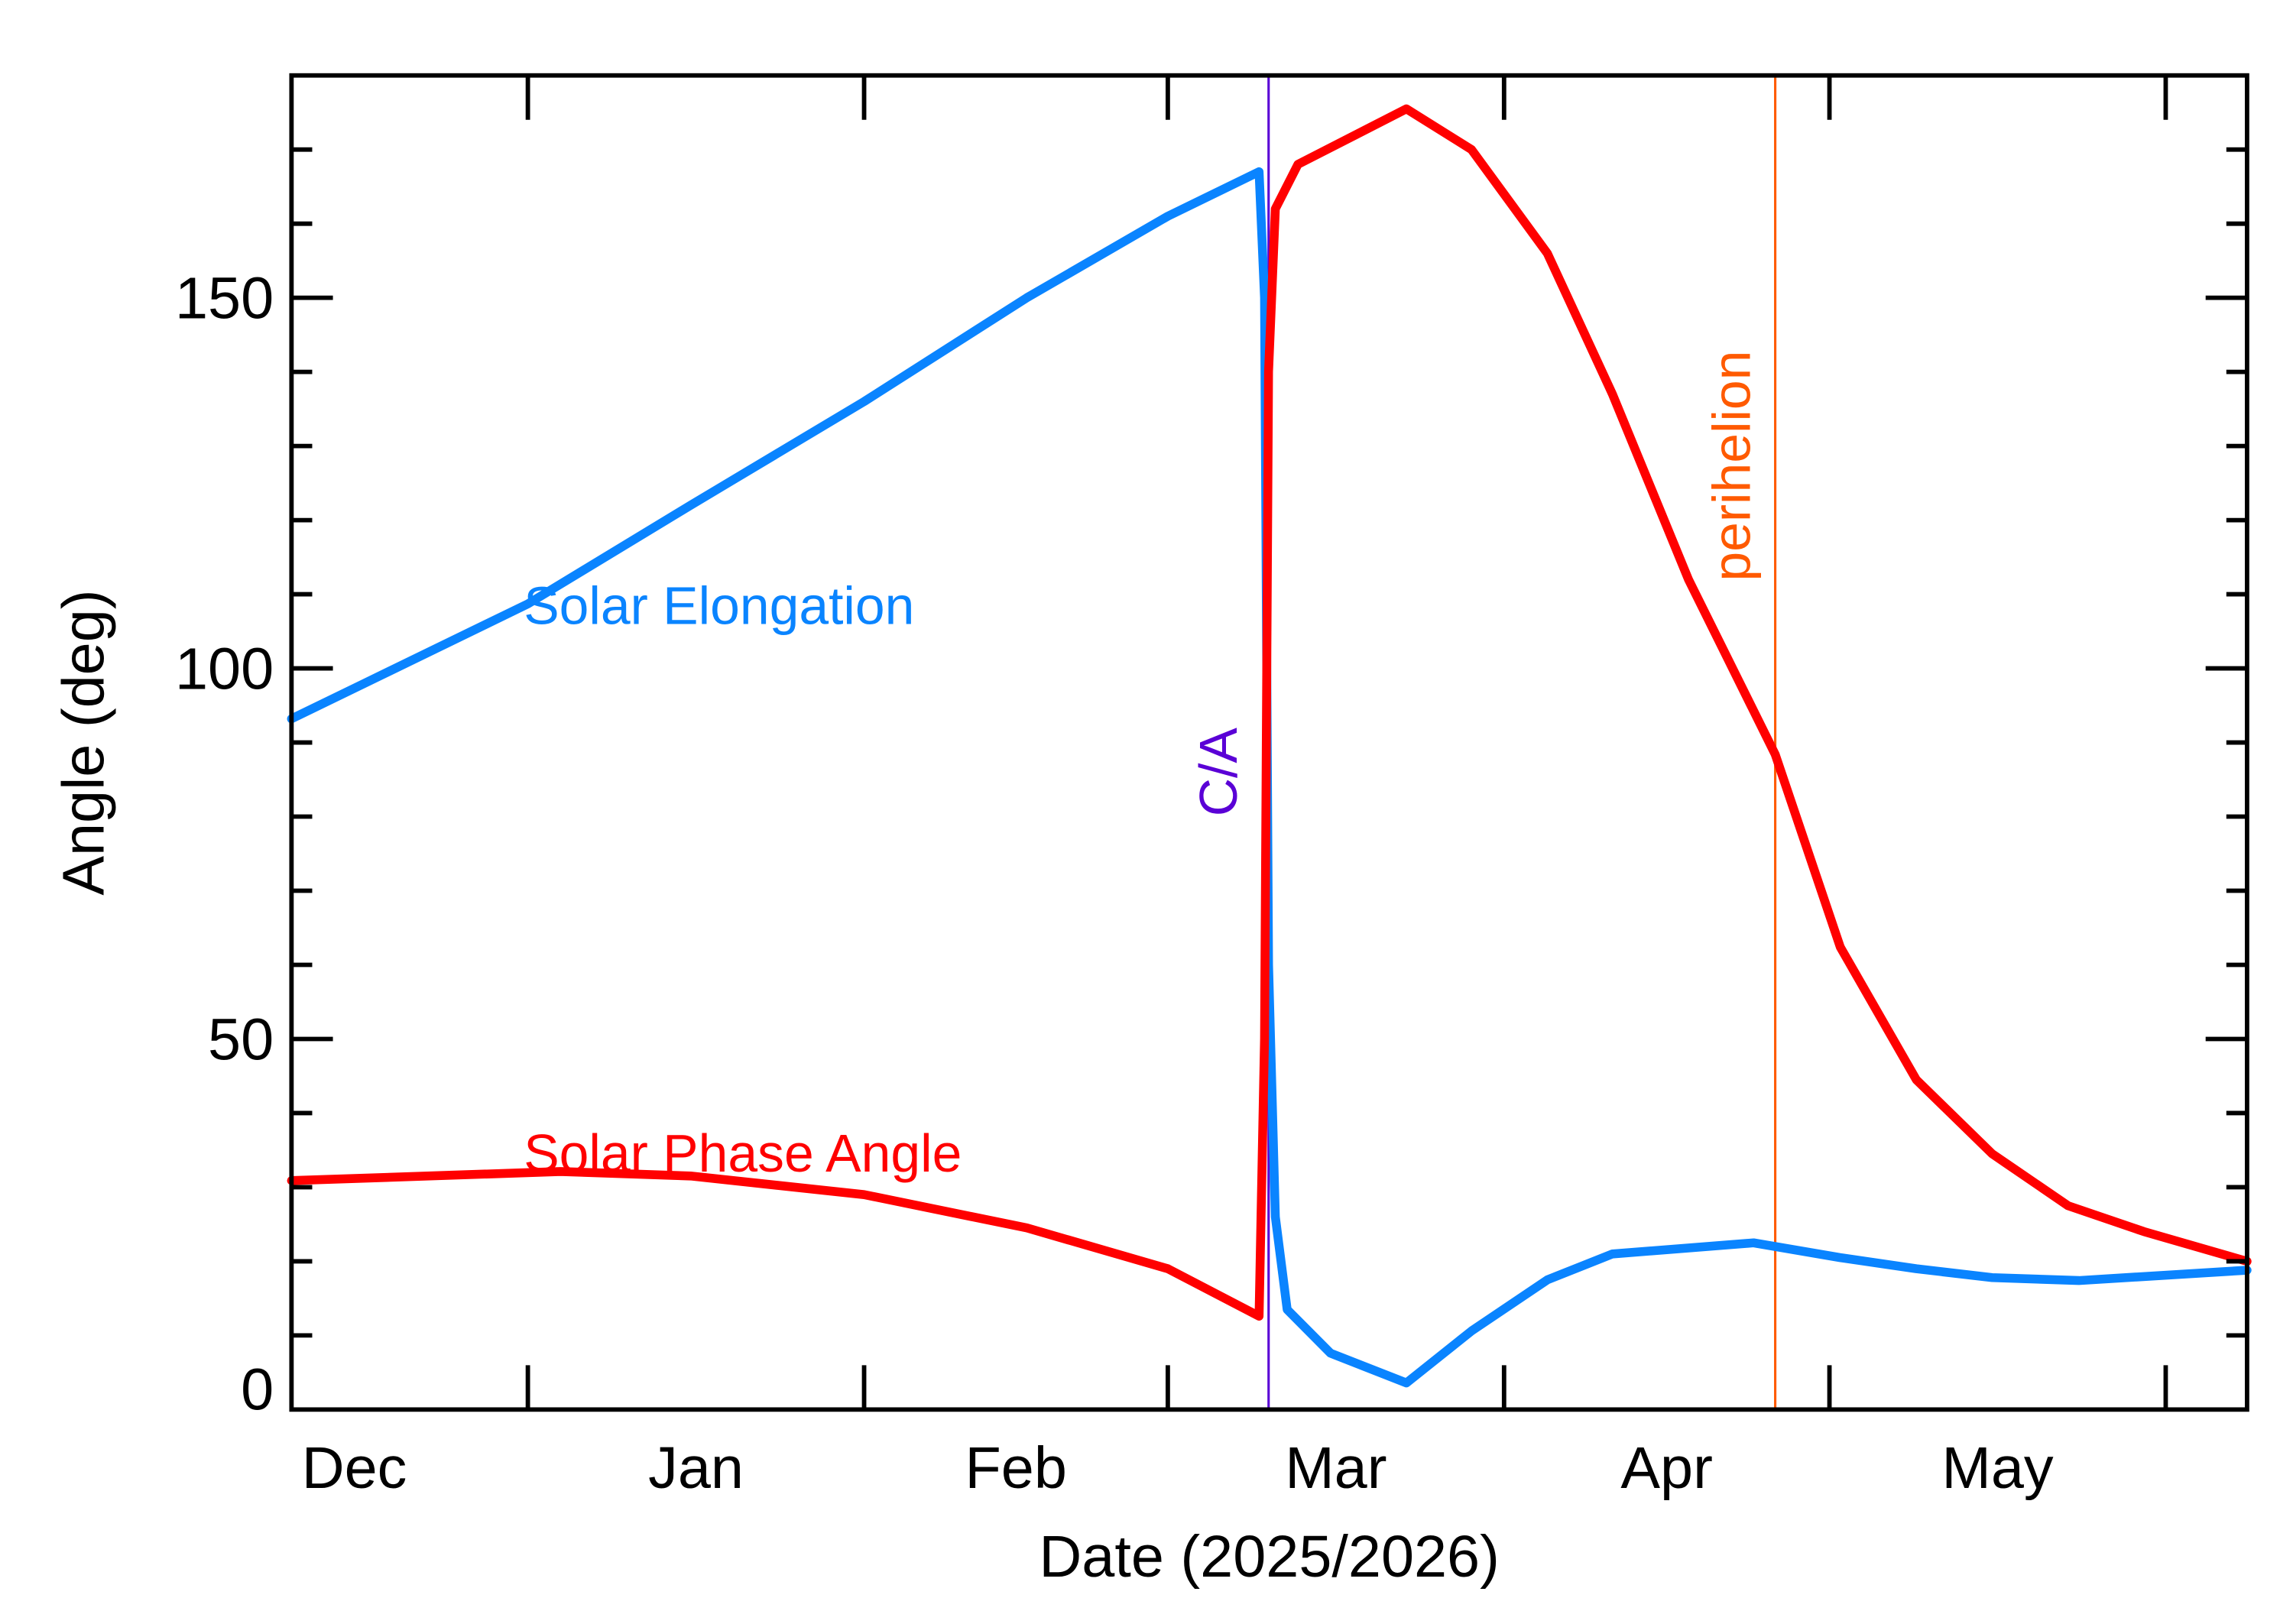 The width and height of the screenshot is (2293, 1624). Describe the element at coordinates (241, 1040) in the screenshot. I see `y-tick-label: 50` at that location.